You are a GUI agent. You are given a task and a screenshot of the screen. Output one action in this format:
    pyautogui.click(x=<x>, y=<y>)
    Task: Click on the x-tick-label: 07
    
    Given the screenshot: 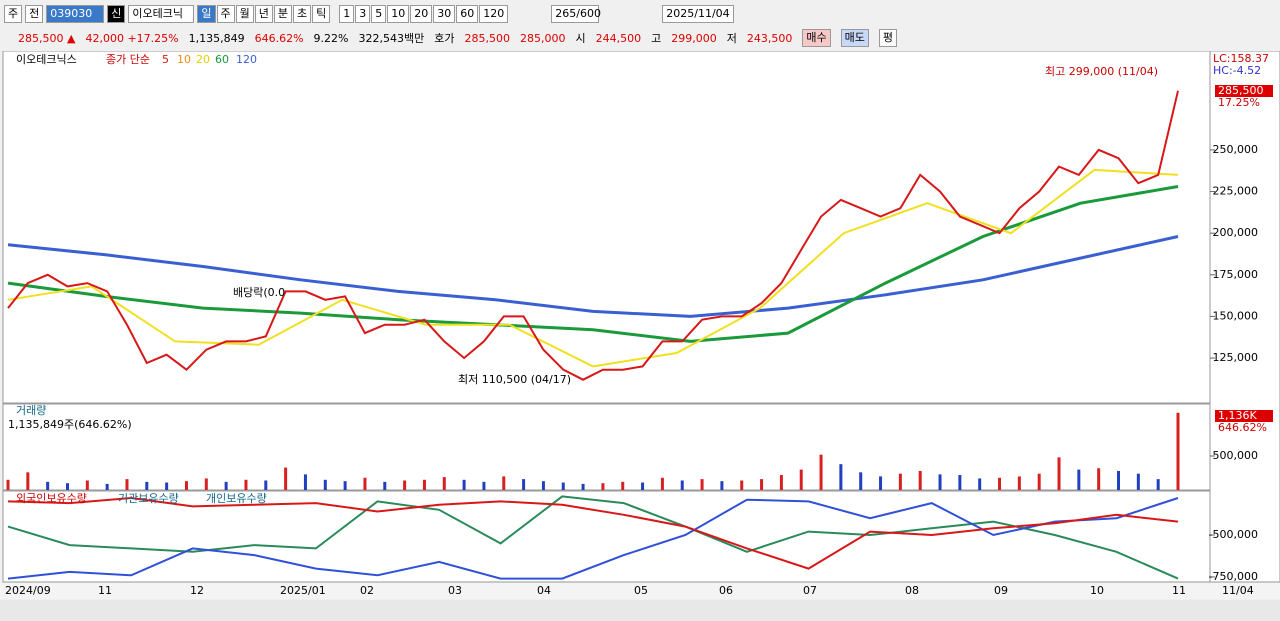 What is the action you would take?
    pyautogui.click(x=810, y=590)
    